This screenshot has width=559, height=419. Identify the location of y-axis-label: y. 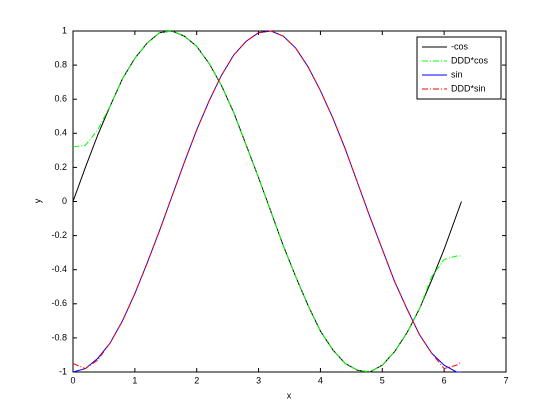
(37, 200).